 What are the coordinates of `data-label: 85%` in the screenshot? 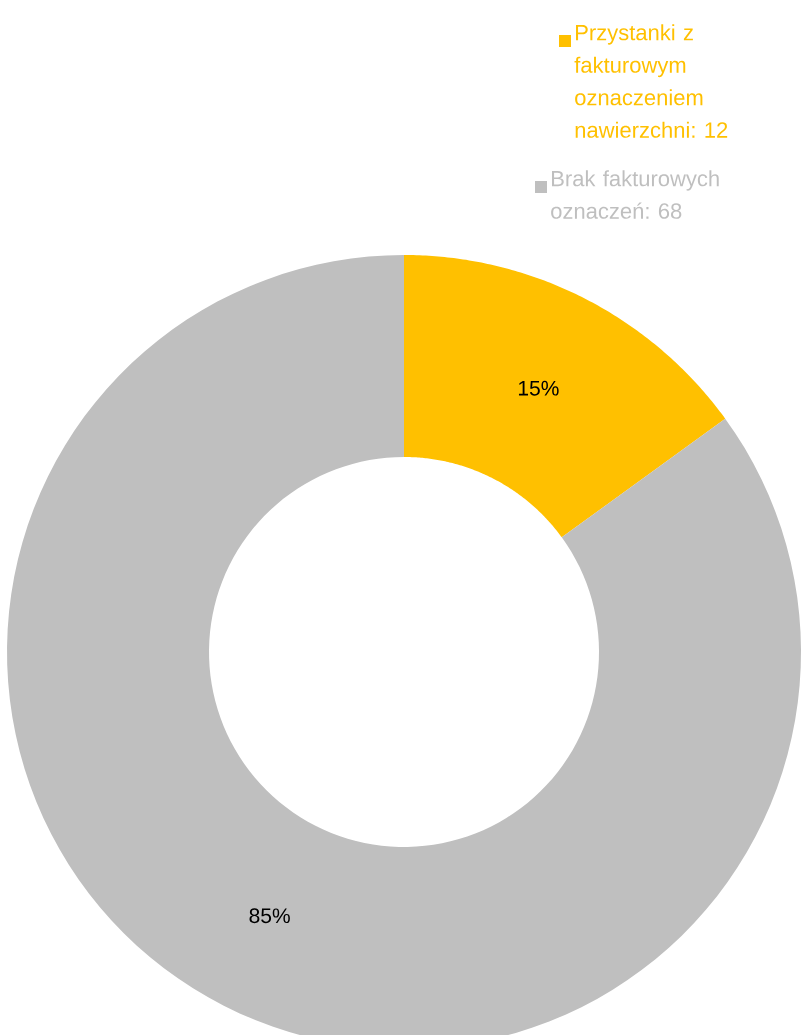 It's located at (269, 916).